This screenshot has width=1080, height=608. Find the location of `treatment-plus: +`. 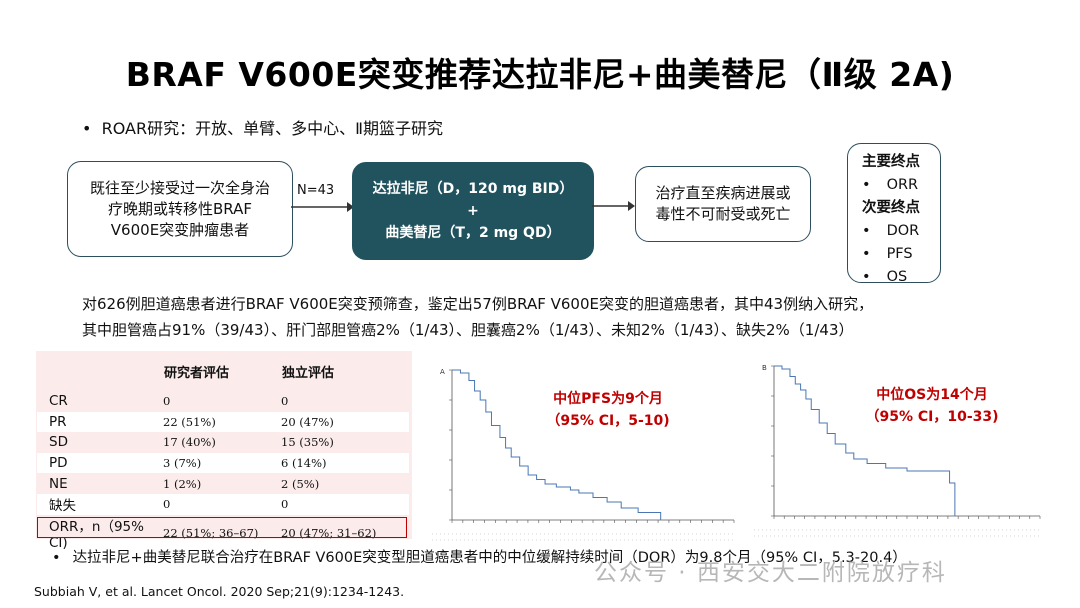

treatment-plus: + is located at coordinates (473, 211).